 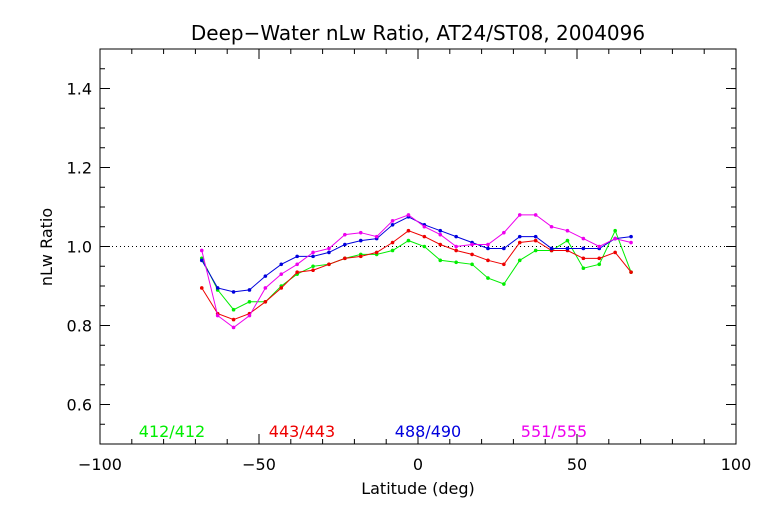 What do you see at coordinates (79, 168) in the screenshot?
I see `y-tick-label: 1.2` at bounding box center [79, 168].